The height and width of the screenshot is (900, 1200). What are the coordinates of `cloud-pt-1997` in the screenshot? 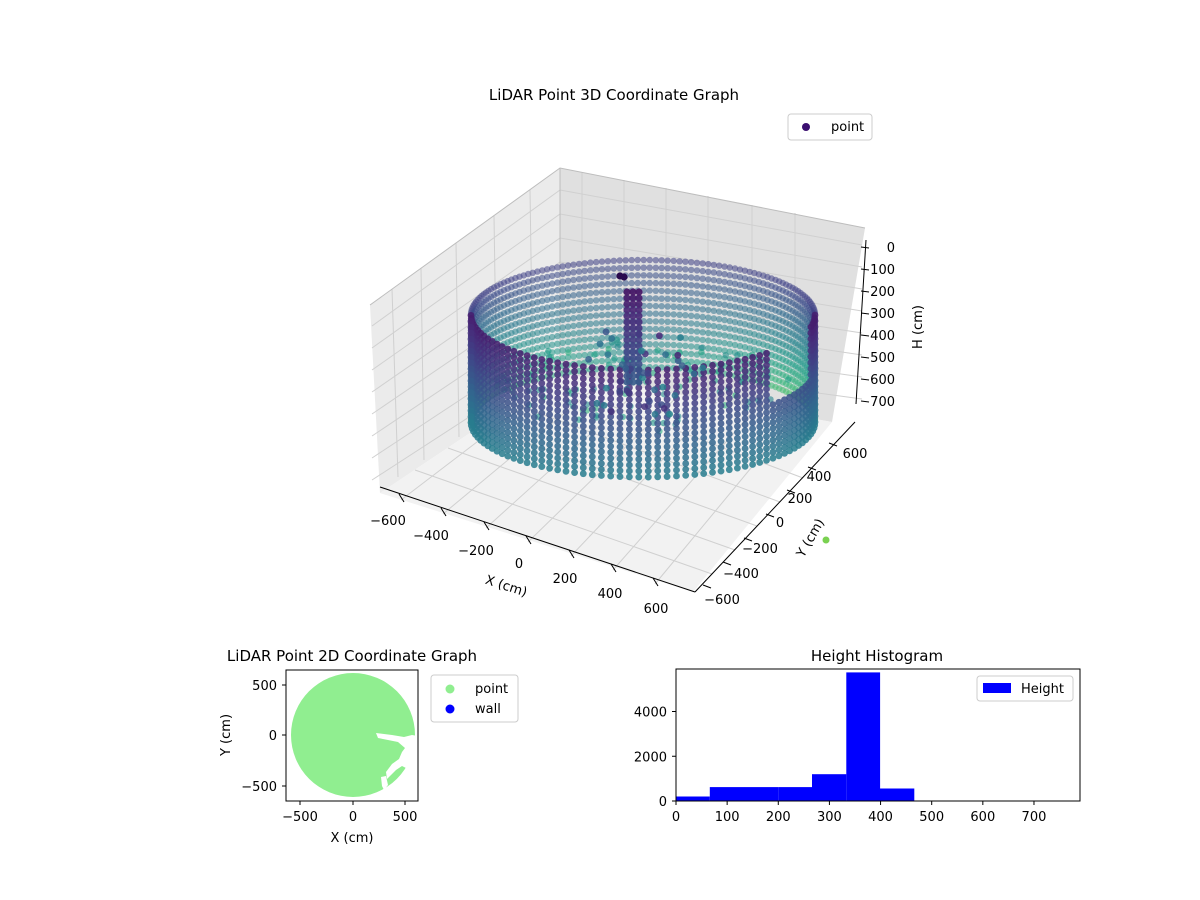 It's located at (601, 433).